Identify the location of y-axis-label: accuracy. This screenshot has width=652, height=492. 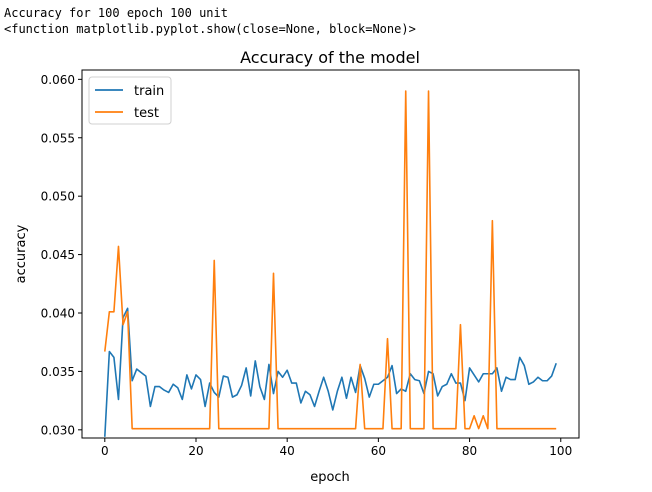
(21, 253).